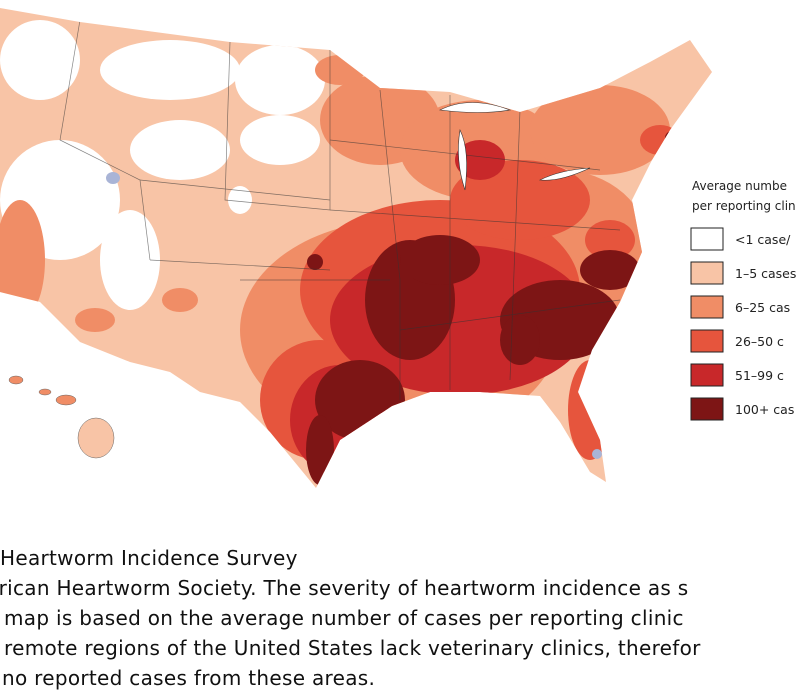  I want to click on legend-label: 26–50 c, so click(759, 341).